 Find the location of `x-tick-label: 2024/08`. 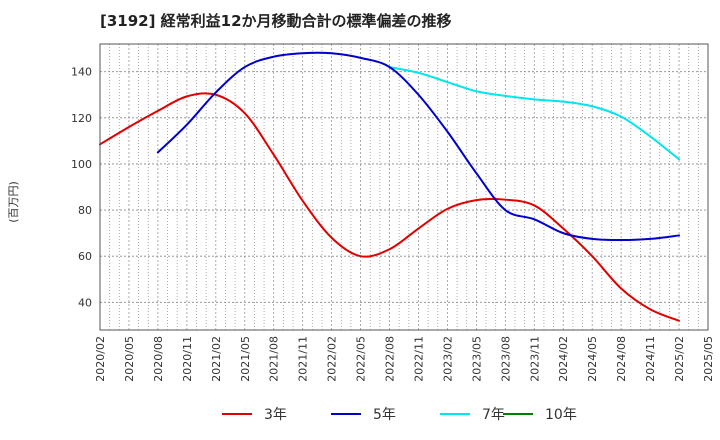

x-tick-label: 2024/08 is located at coordinates (621, 359).